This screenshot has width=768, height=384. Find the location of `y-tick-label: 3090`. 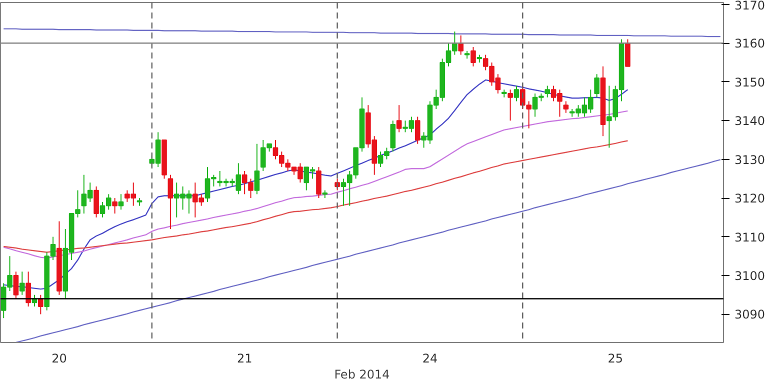

y-tick-label: 3090 is located at coordinates (750, 315).